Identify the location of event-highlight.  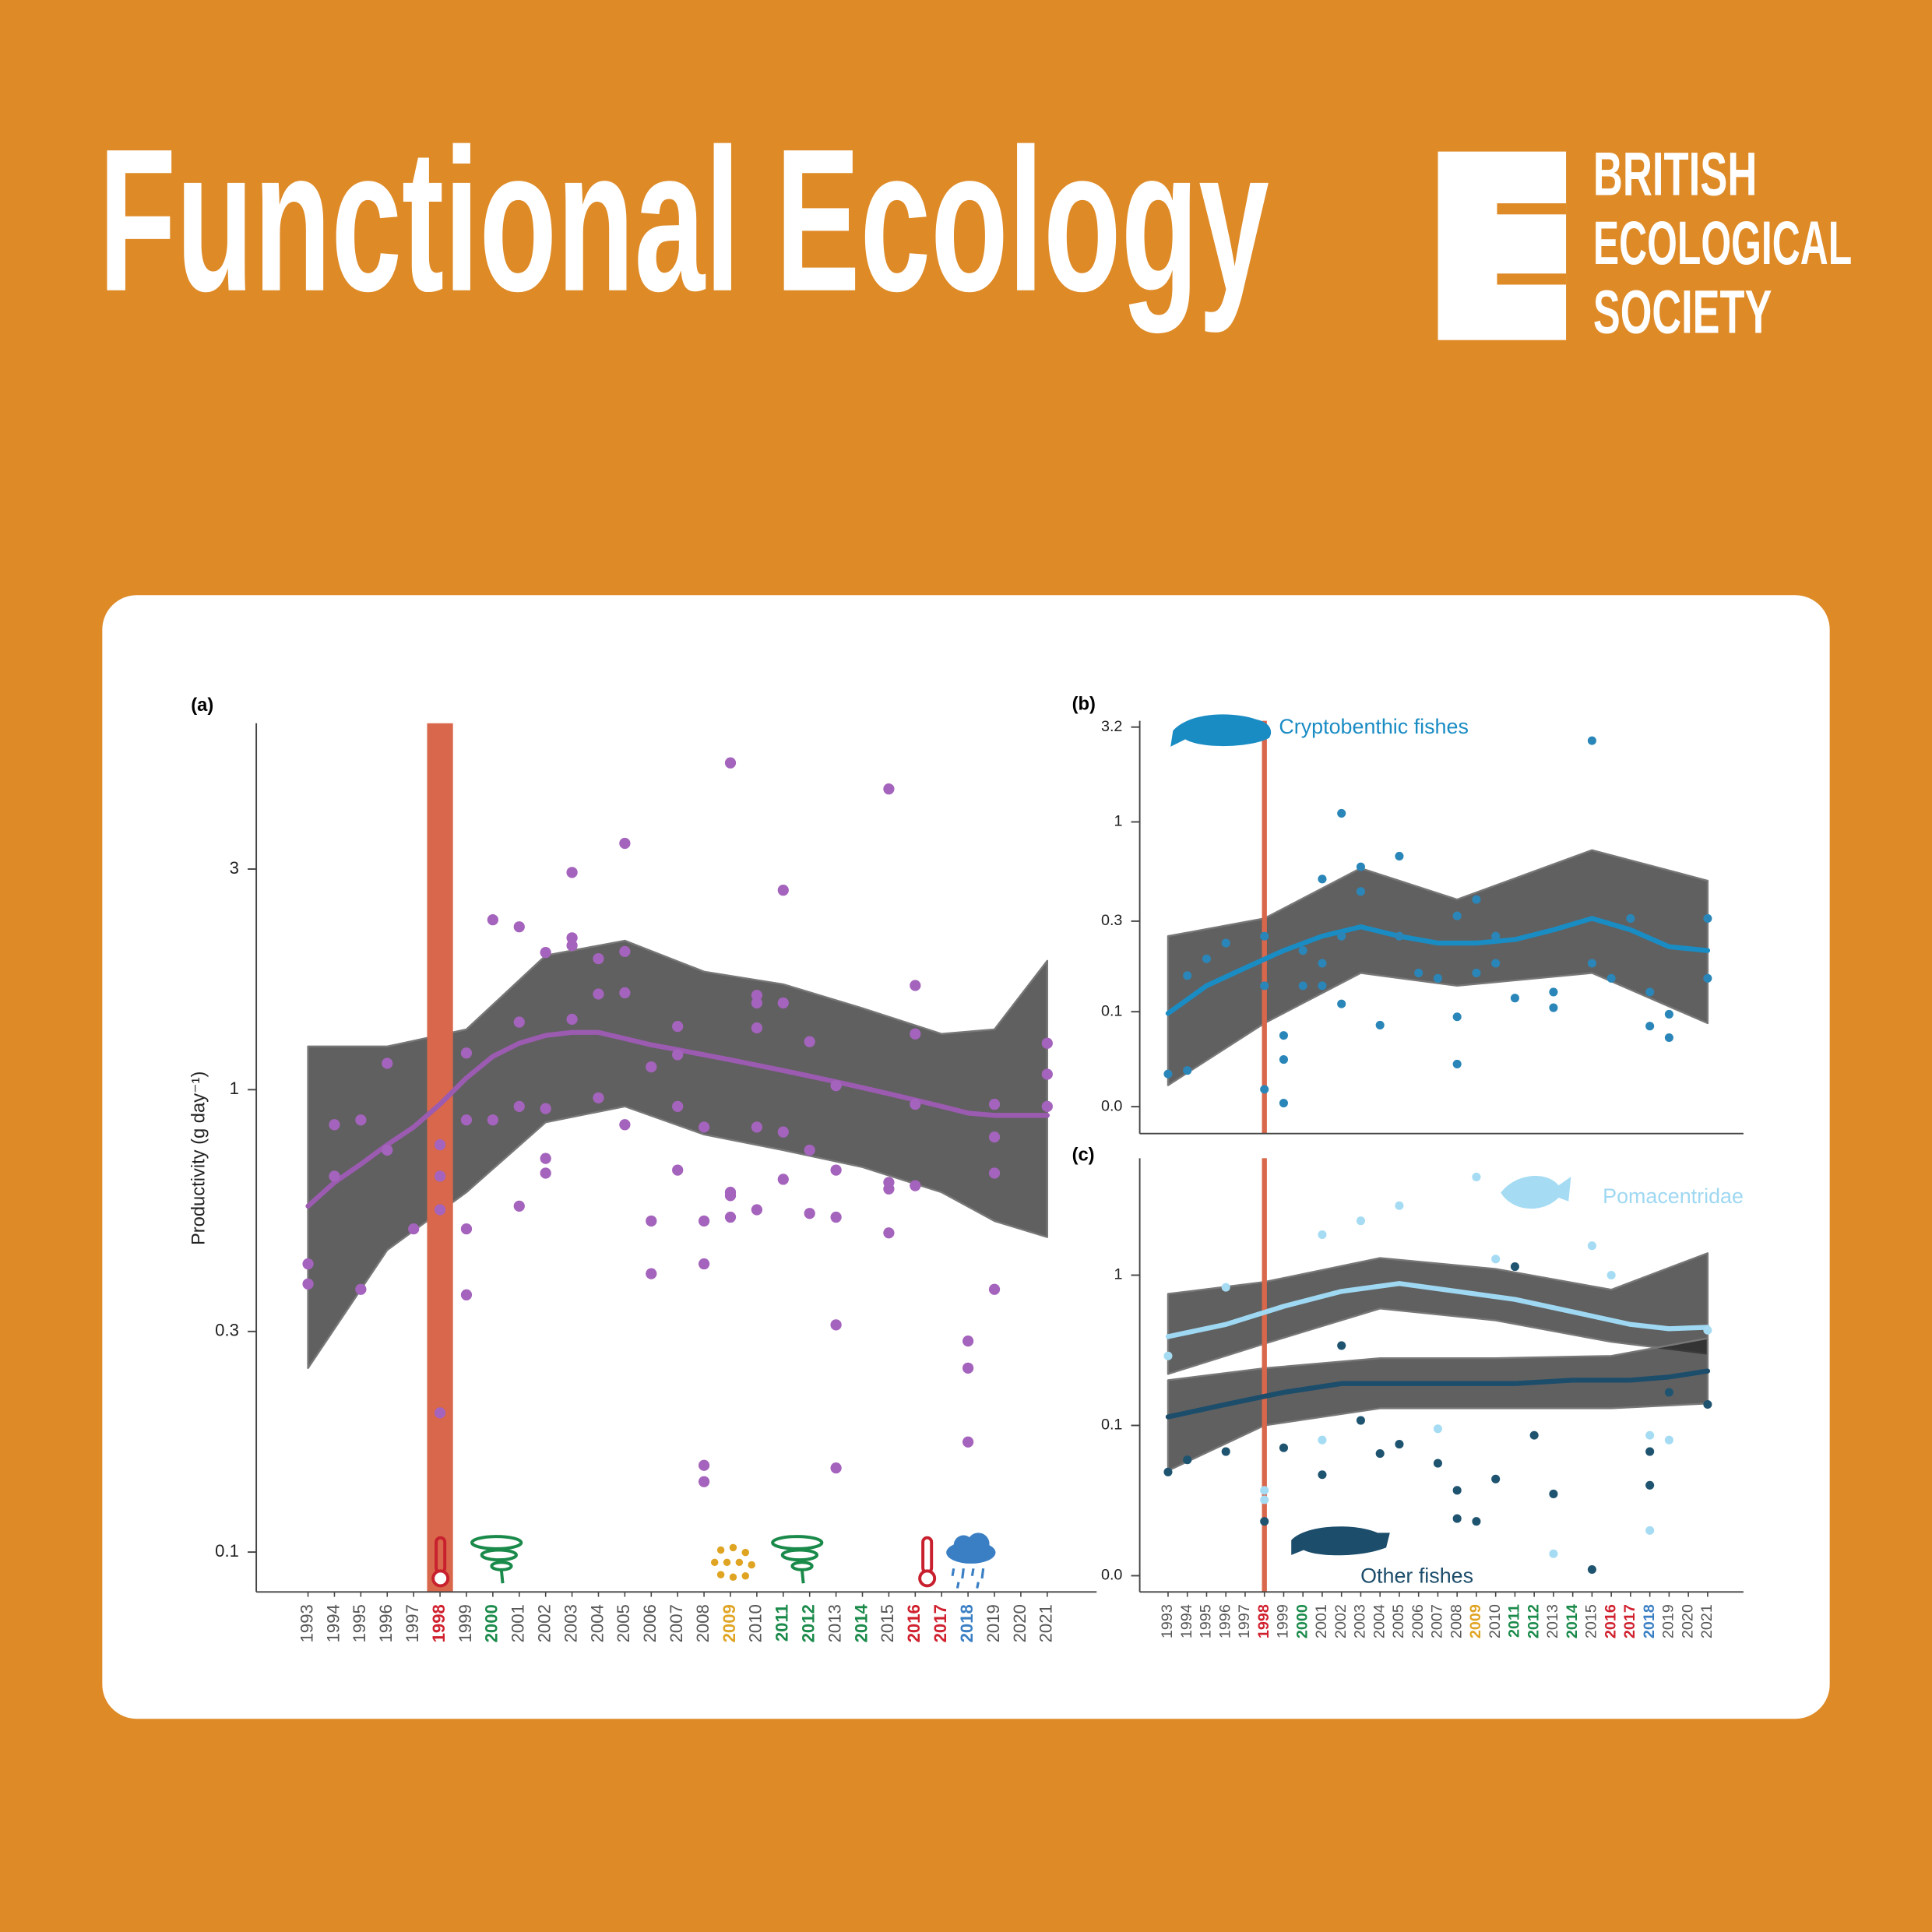
(1264, 1375).